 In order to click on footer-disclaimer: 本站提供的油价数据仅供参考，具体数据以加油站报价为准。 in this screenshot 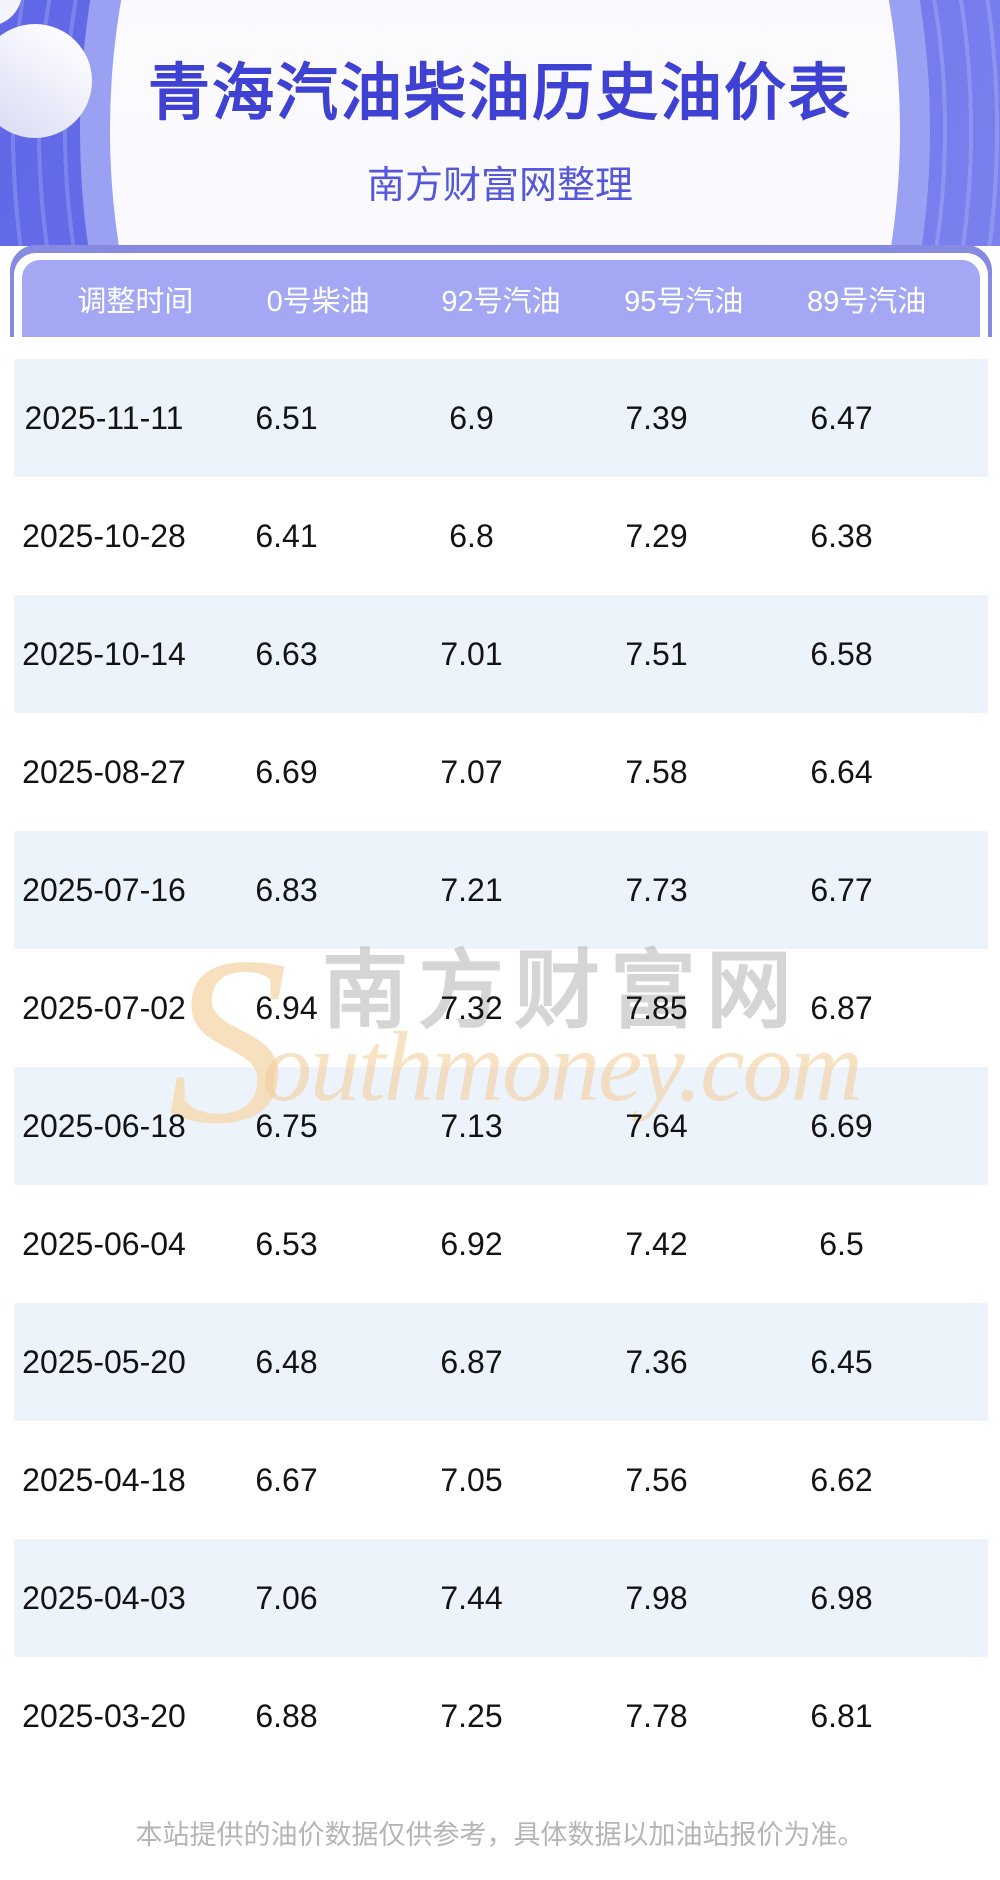, I will do `click(500, 1835)`.